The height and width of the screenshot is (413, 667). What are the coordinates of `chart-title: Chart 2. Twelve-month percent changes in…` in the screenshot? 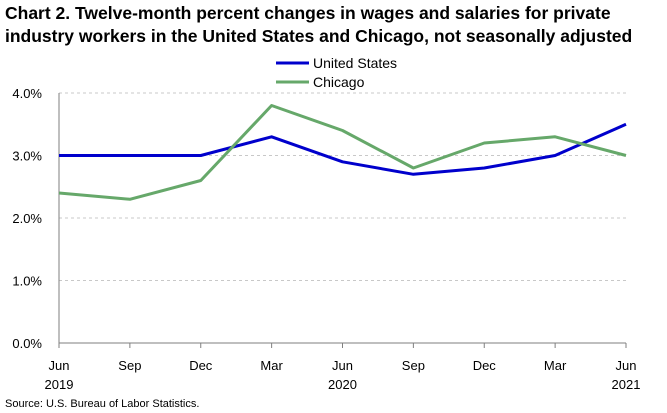 It's located at (335, 25).